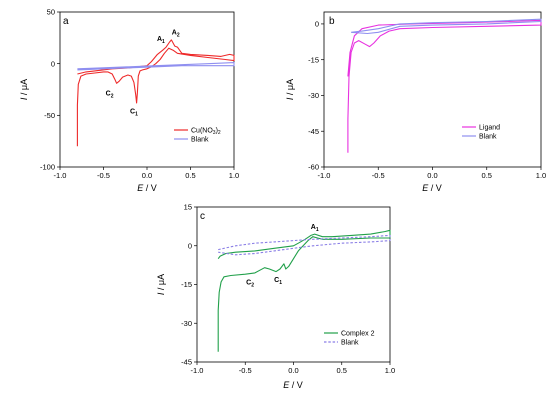  I want to click on panel-label: b, so click(332, 21).